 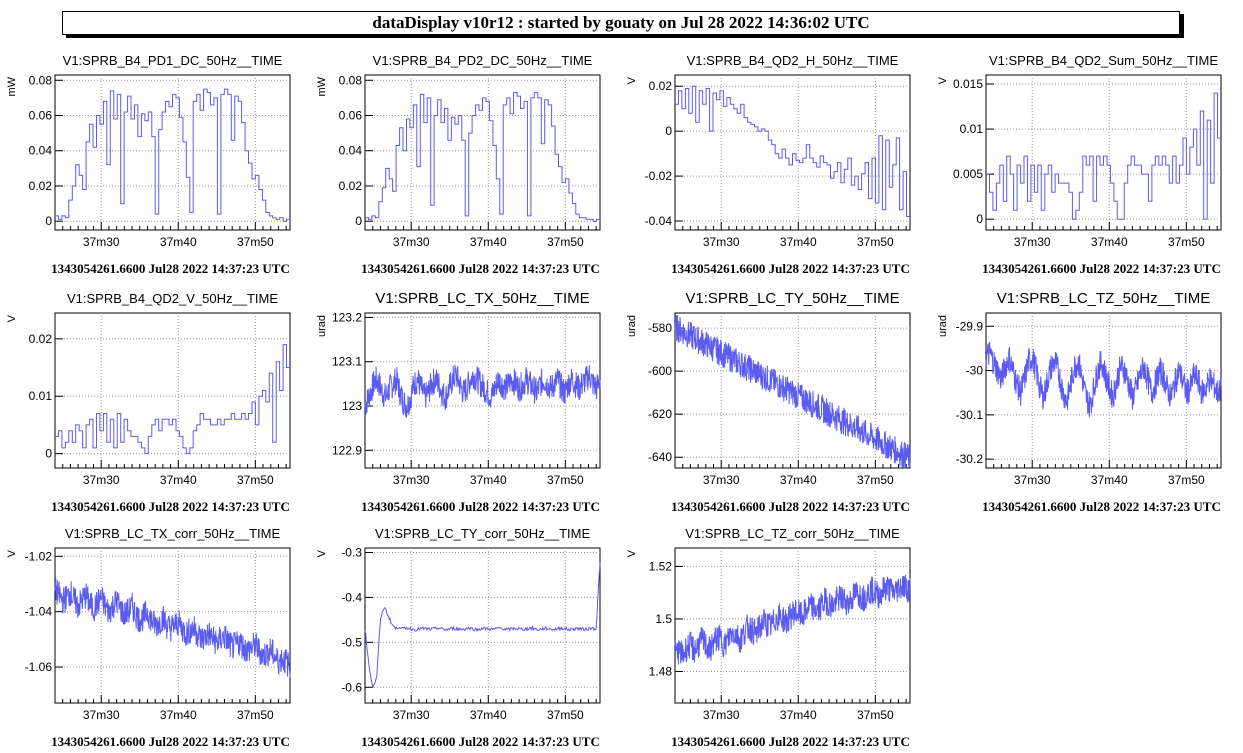 I want to click on y-tick-label: -29.9, so click(x=970, y=326).